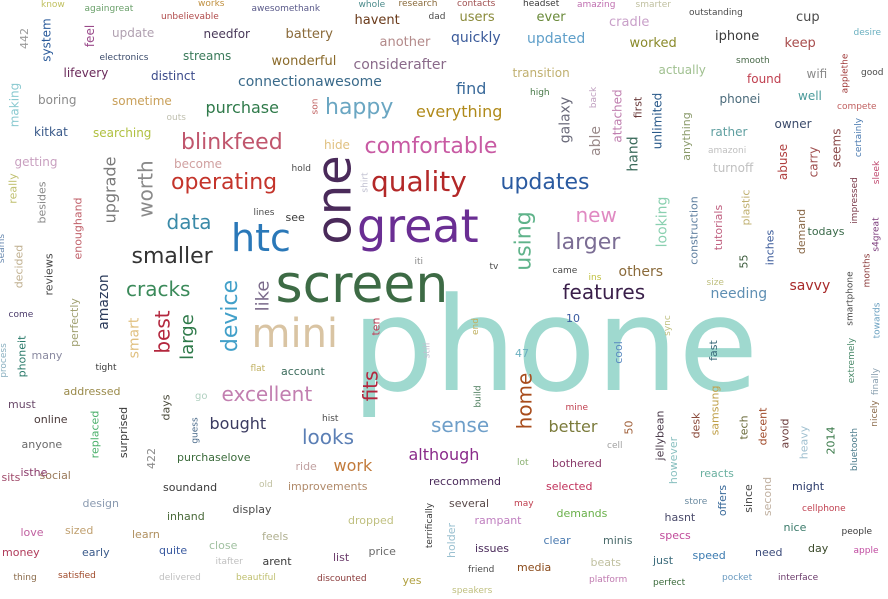 This screenshot has height=599, width=888. What do you see at coordinates (722, 500) in the screenshot?
I see `cloud-word: offers` at bounding box center [722, 500].